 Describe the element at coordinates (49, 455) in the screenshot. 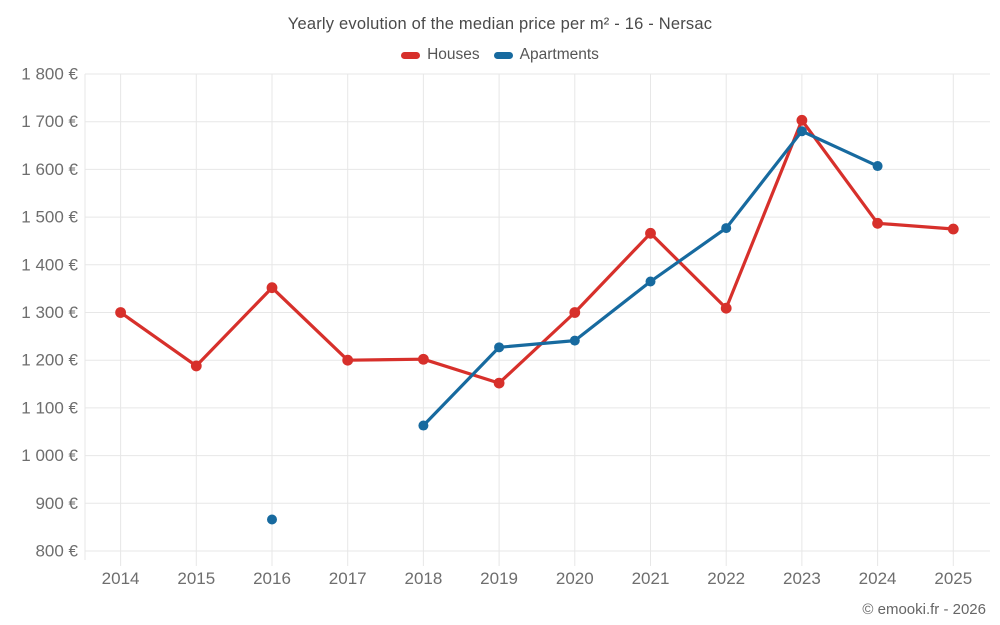

I see `y-axis-tick-label: 1 000 €` at that location.